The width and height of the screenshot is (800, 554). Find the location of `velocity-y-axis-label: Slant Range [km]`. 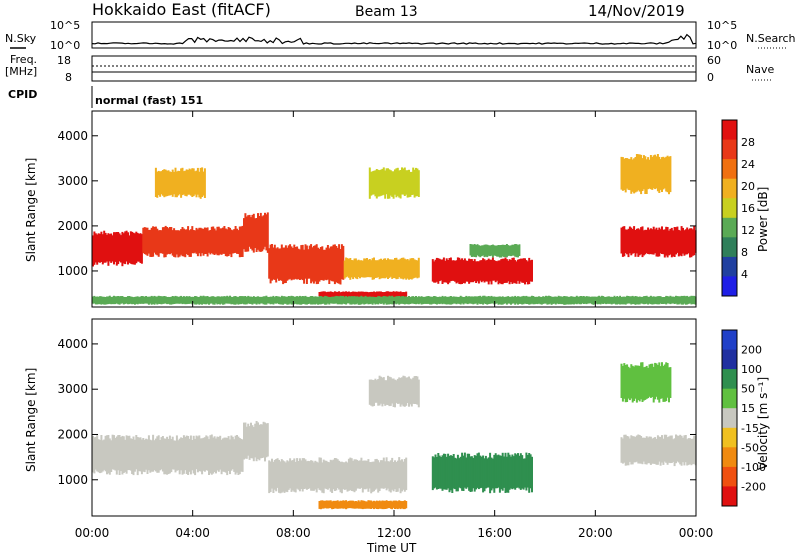

velocity-y-axis-label: Slant Range [km] is located at coordinates (31, 420).